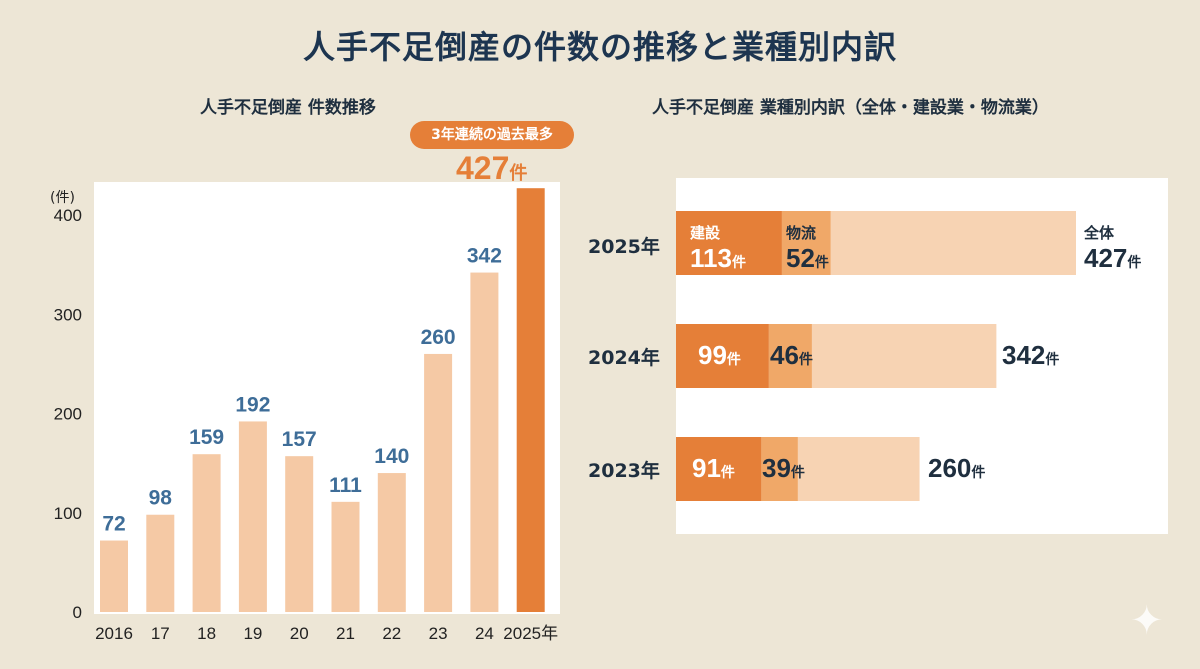  Describe the element at coordinates (492, 135) in the screenshot. I see `record-badge: 3年連続の過去最多` at that location.